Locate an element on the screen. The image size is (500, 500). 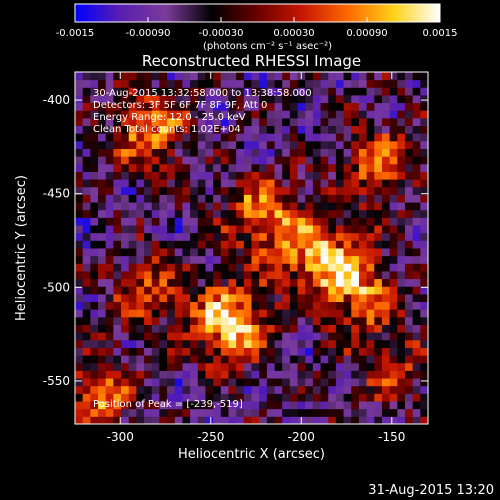
info-energy-range: Energy Range: 12.0 - 25.0 keV is located at coordinates (169, 117).